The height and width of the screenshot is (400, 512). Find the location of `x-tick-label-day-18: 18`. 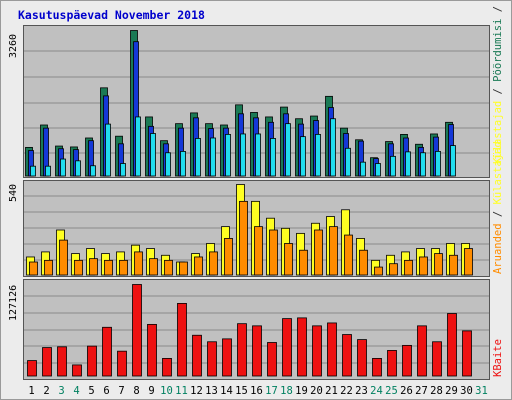

x-tick-label-day-18: 18 is located at coordinates (286, 391).